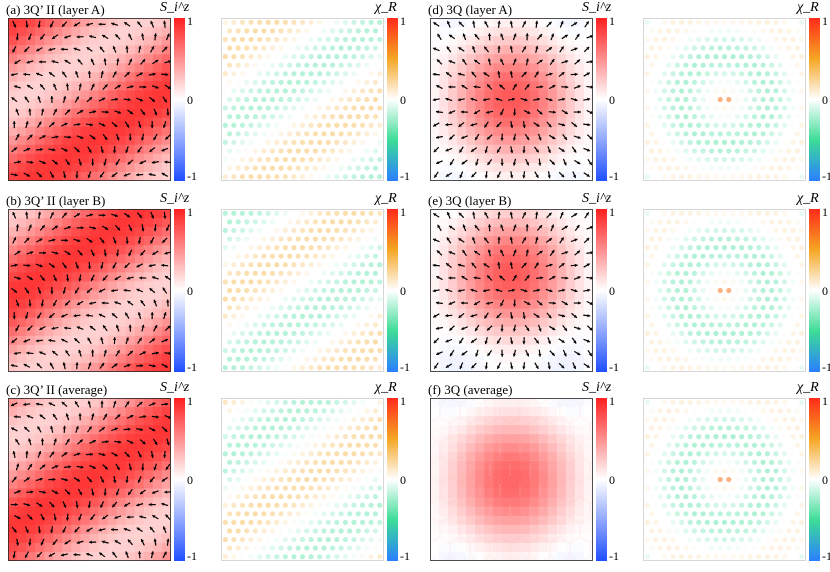  What do you see at coordinates (814, 99) in the screenshot?
I see `chirality-colorbar` at bounding box center [814, 99].